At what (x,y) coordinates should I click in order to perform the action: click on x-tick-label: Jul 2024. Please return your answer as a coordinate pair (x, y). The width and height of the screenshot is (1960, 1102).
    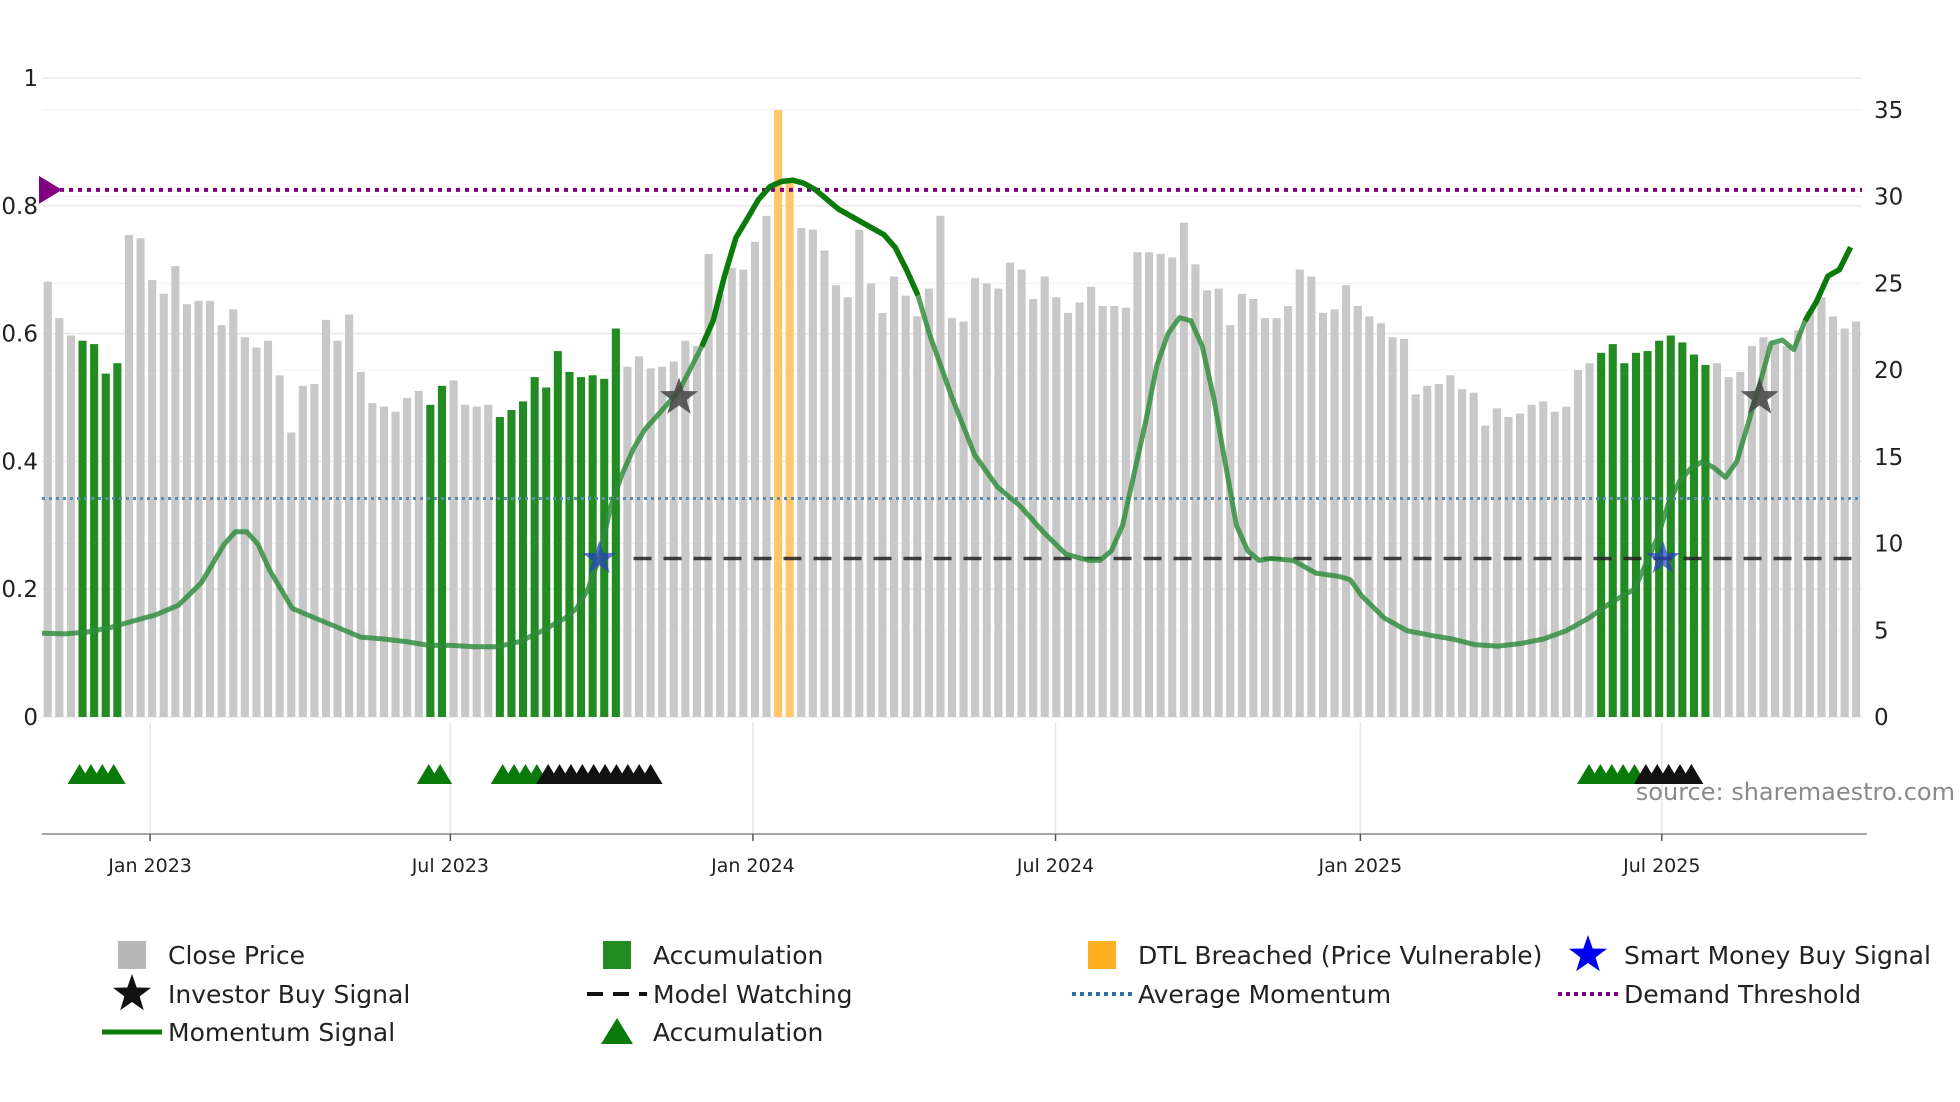
    Looking at the image, I should click on (1055, 866).